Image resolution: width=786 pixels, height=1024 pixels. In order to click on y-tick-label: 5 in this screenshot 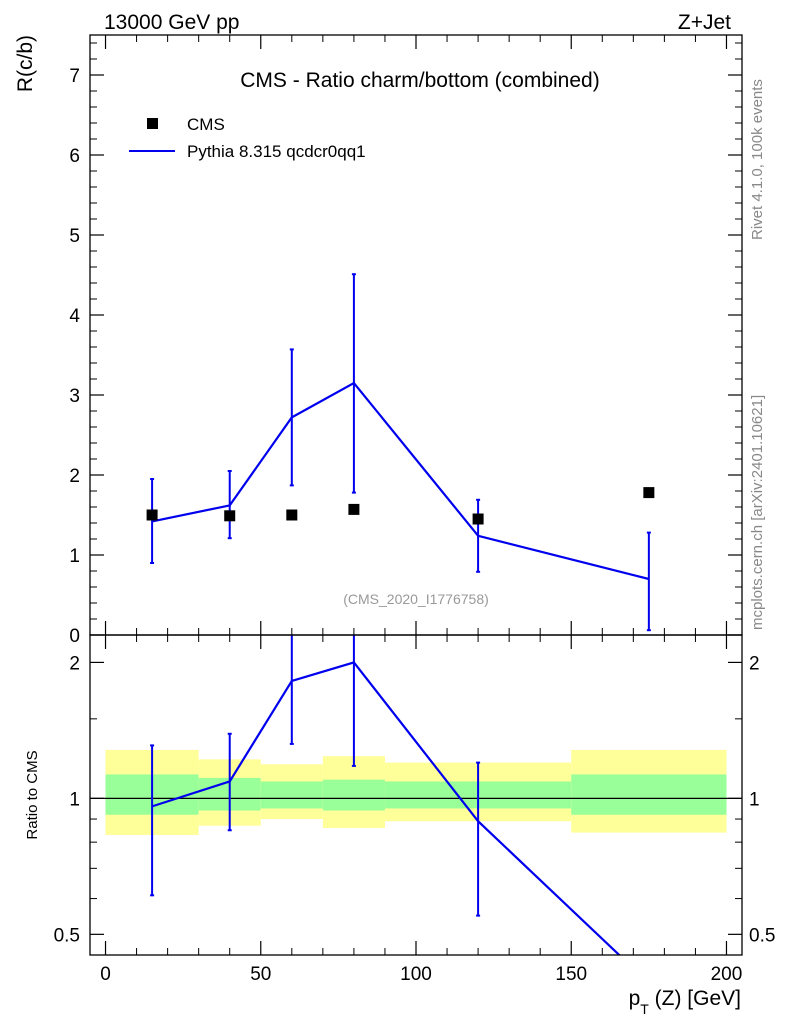, I will do `click(74, 236)`.